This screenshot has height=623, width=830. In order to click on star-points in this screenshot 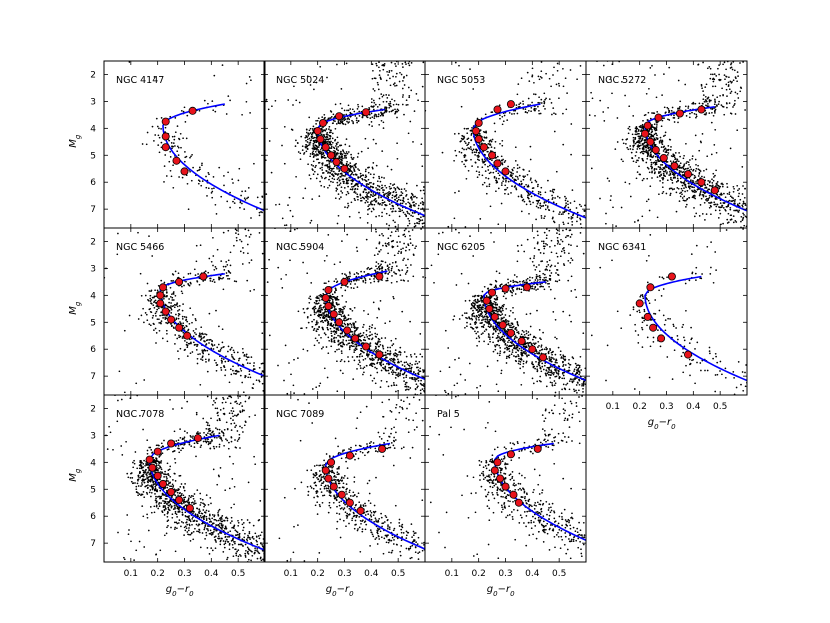, I will do `click(196, 140)`.